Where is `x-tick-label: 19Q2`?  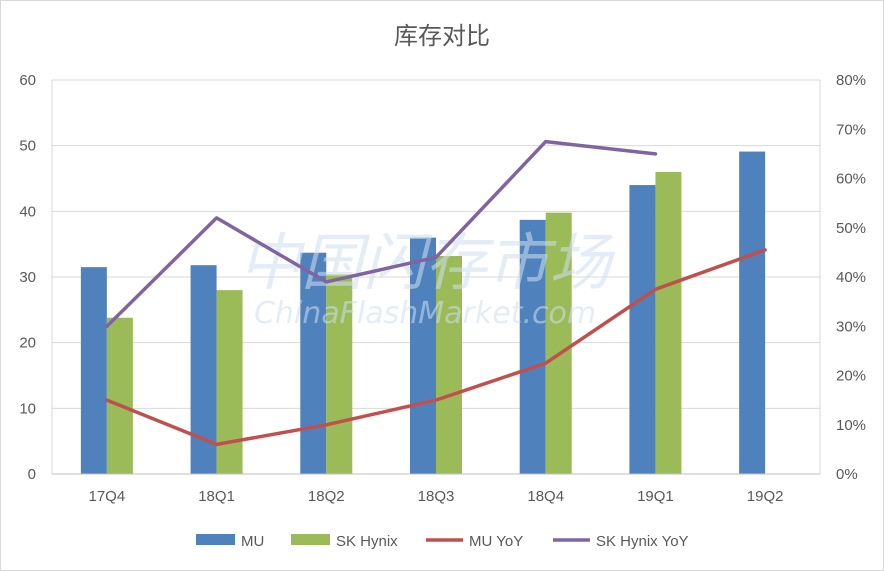 x-tick-label: 19Q2 is located at coordinates (765, 496).